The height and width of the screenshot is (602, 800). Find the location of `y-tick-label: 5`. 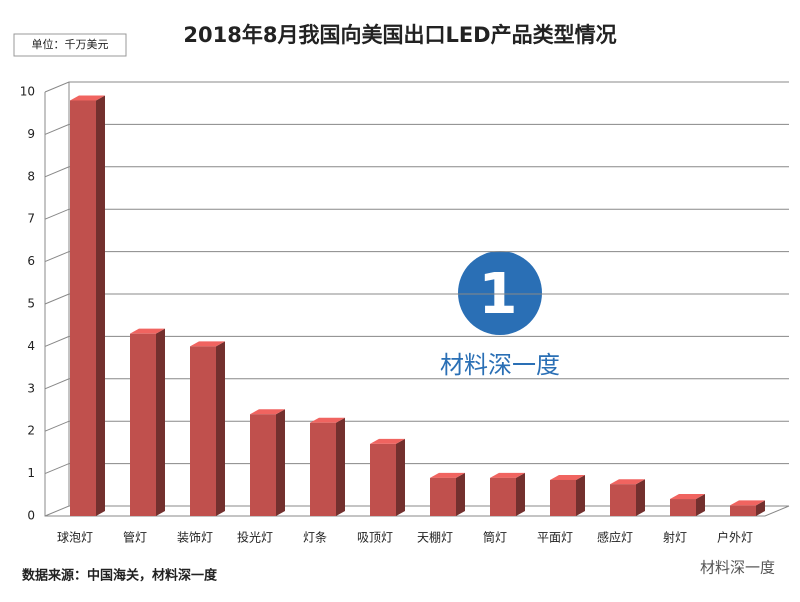

y-tick-label: 5 is located at coordinates (31, 304).